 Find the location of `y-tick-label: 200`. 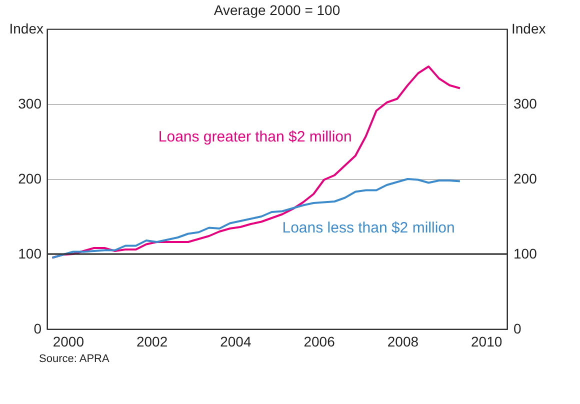

y-tick-label: 200 is located at coordinates (30, 178).